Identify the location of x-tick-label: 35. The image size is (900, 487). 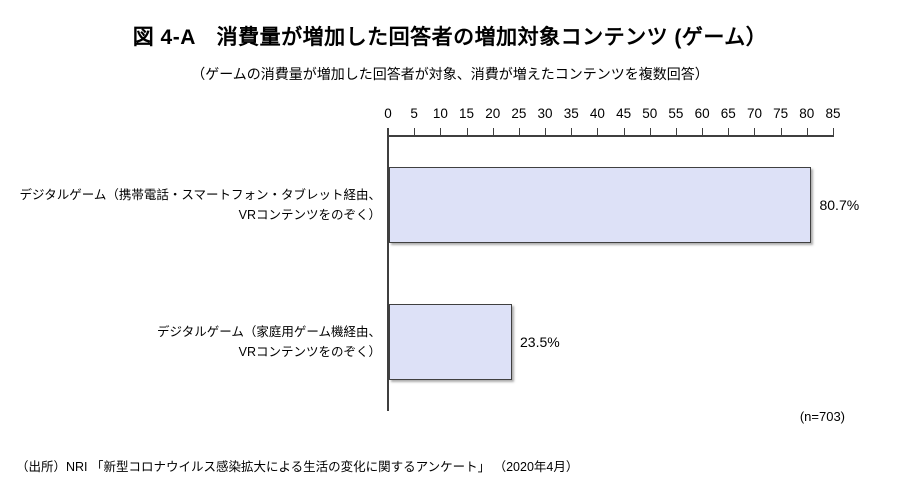
(571, 113).